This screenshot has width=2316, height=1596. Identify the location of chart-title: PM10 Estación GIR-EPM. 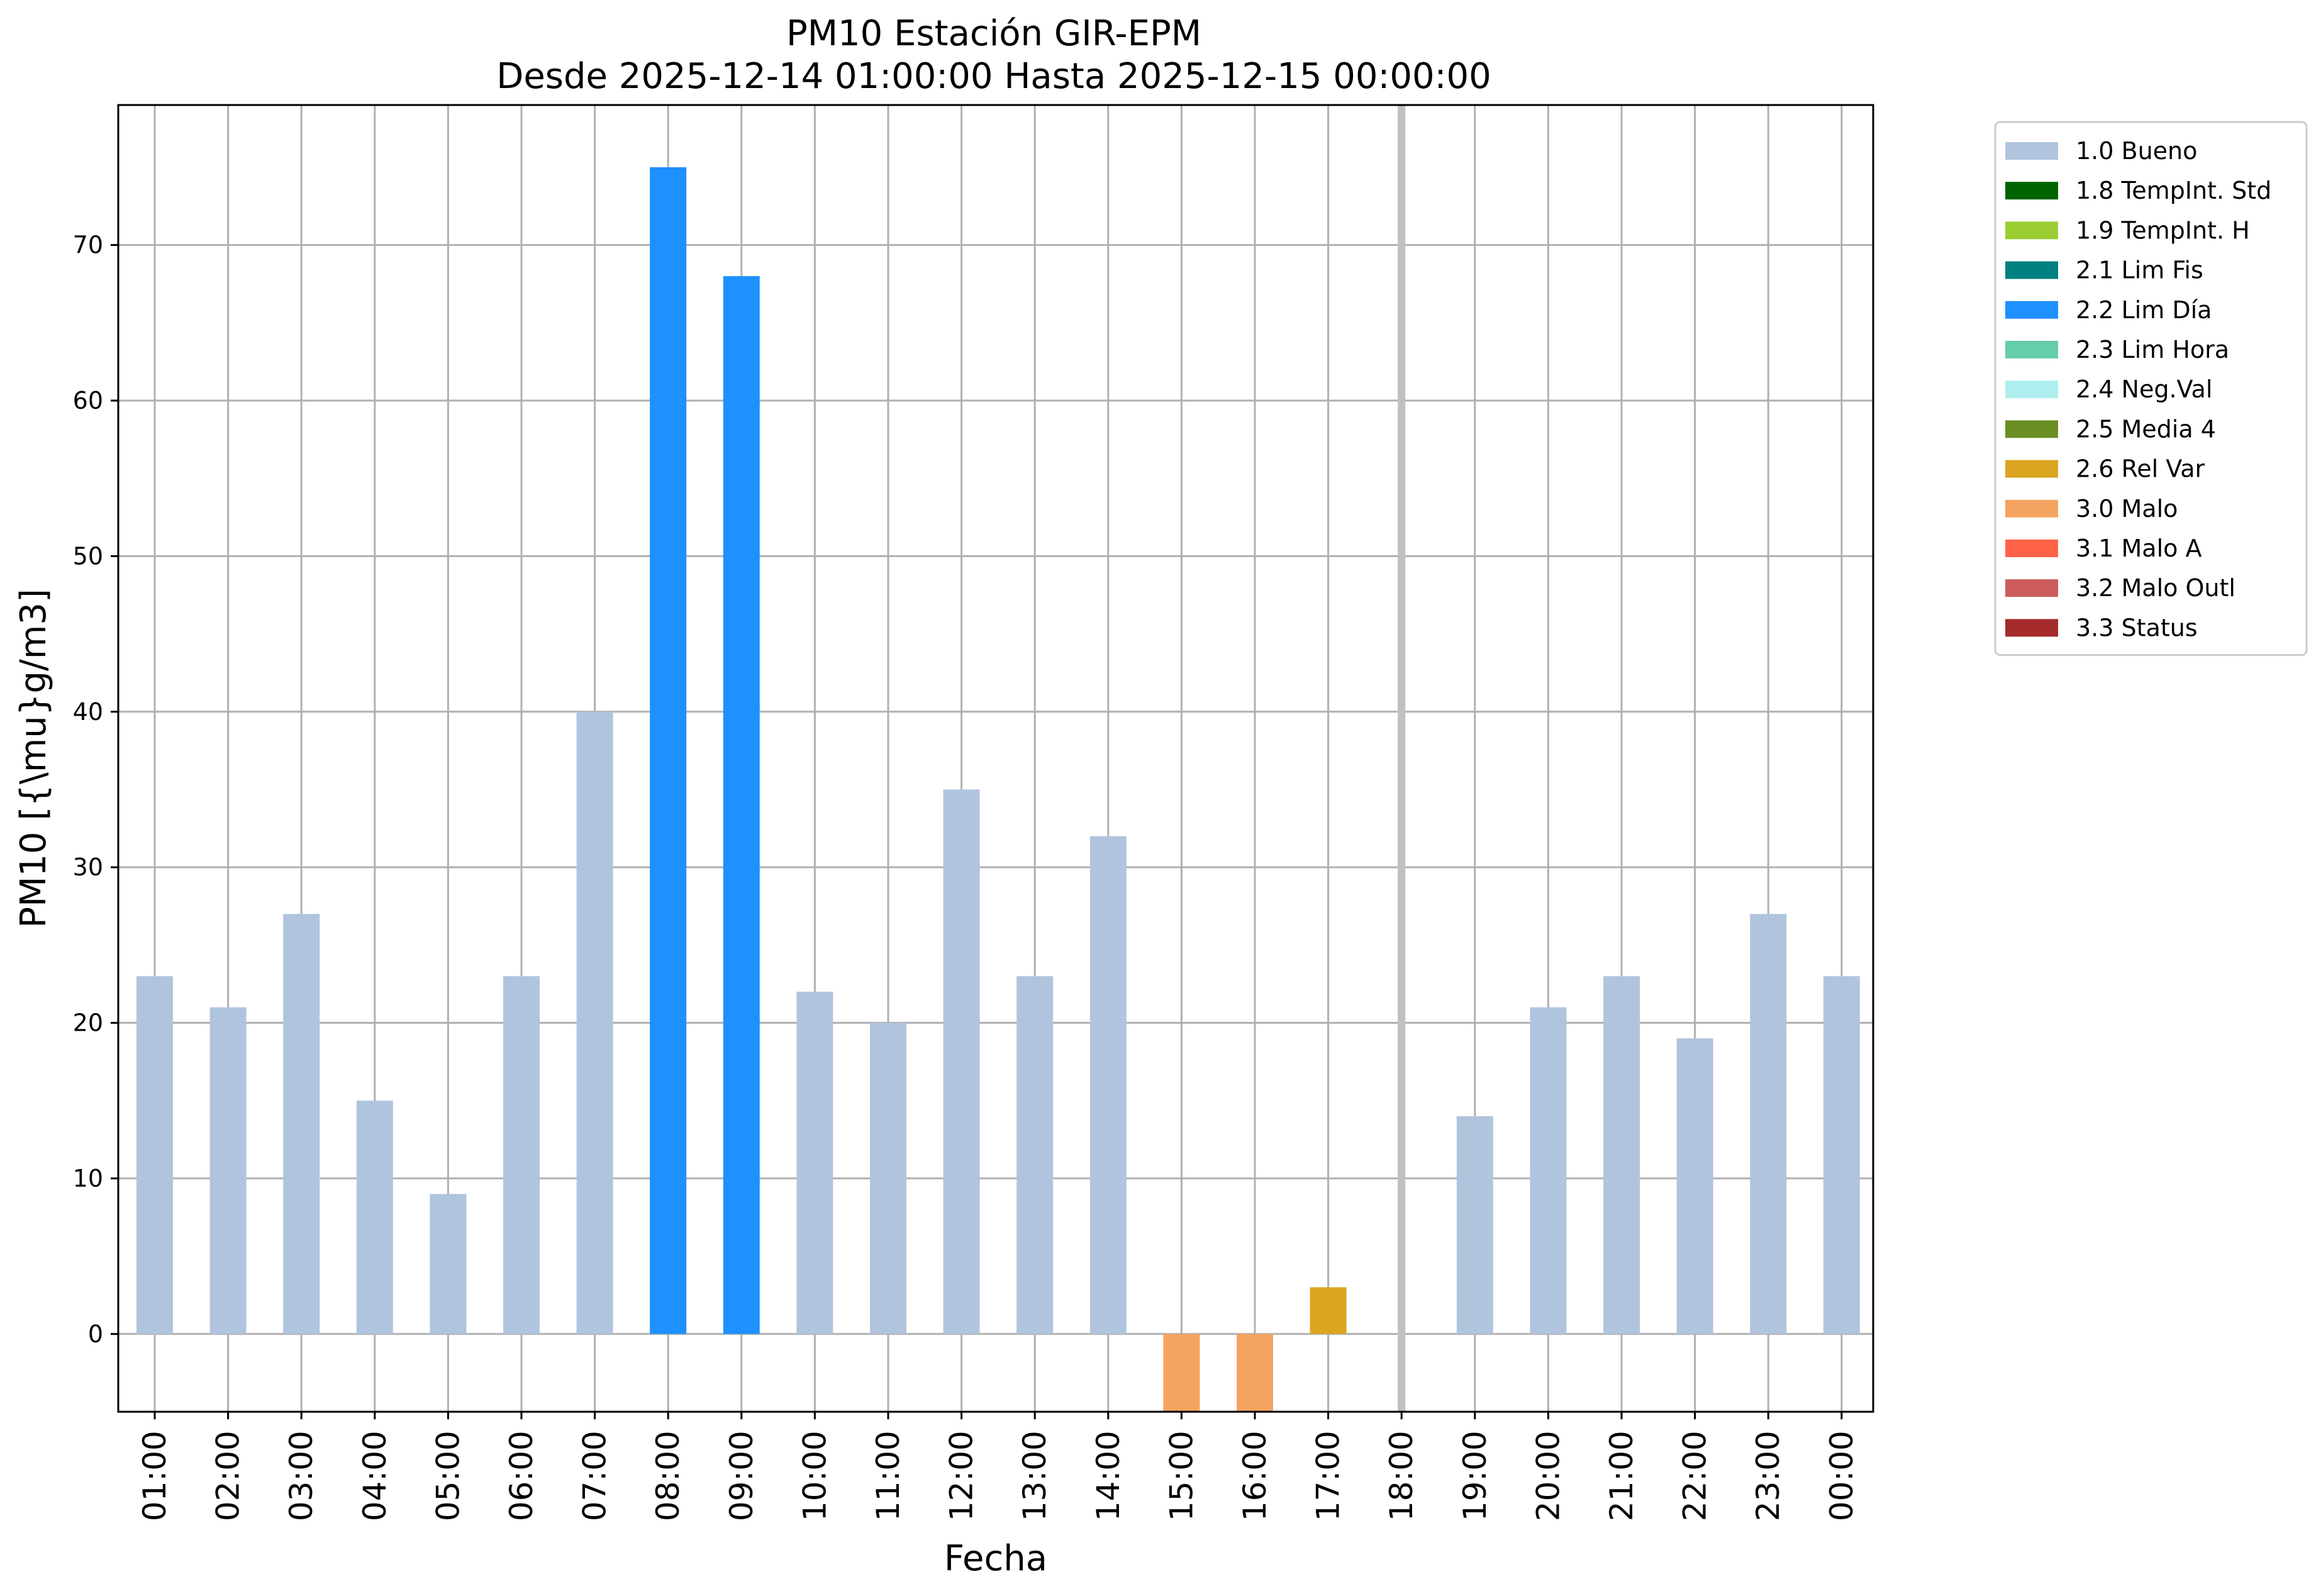
(993, 33).